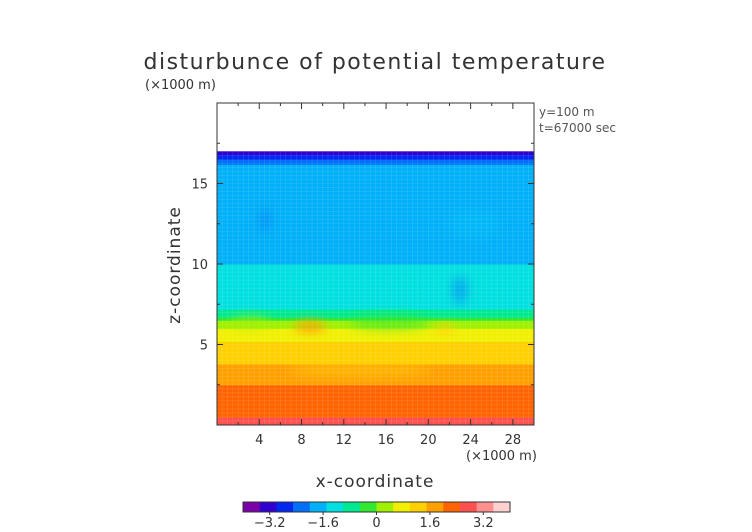 The image size is (752, 532). I want to click on x-axis-label: x-coordinate, so click(375, 482).